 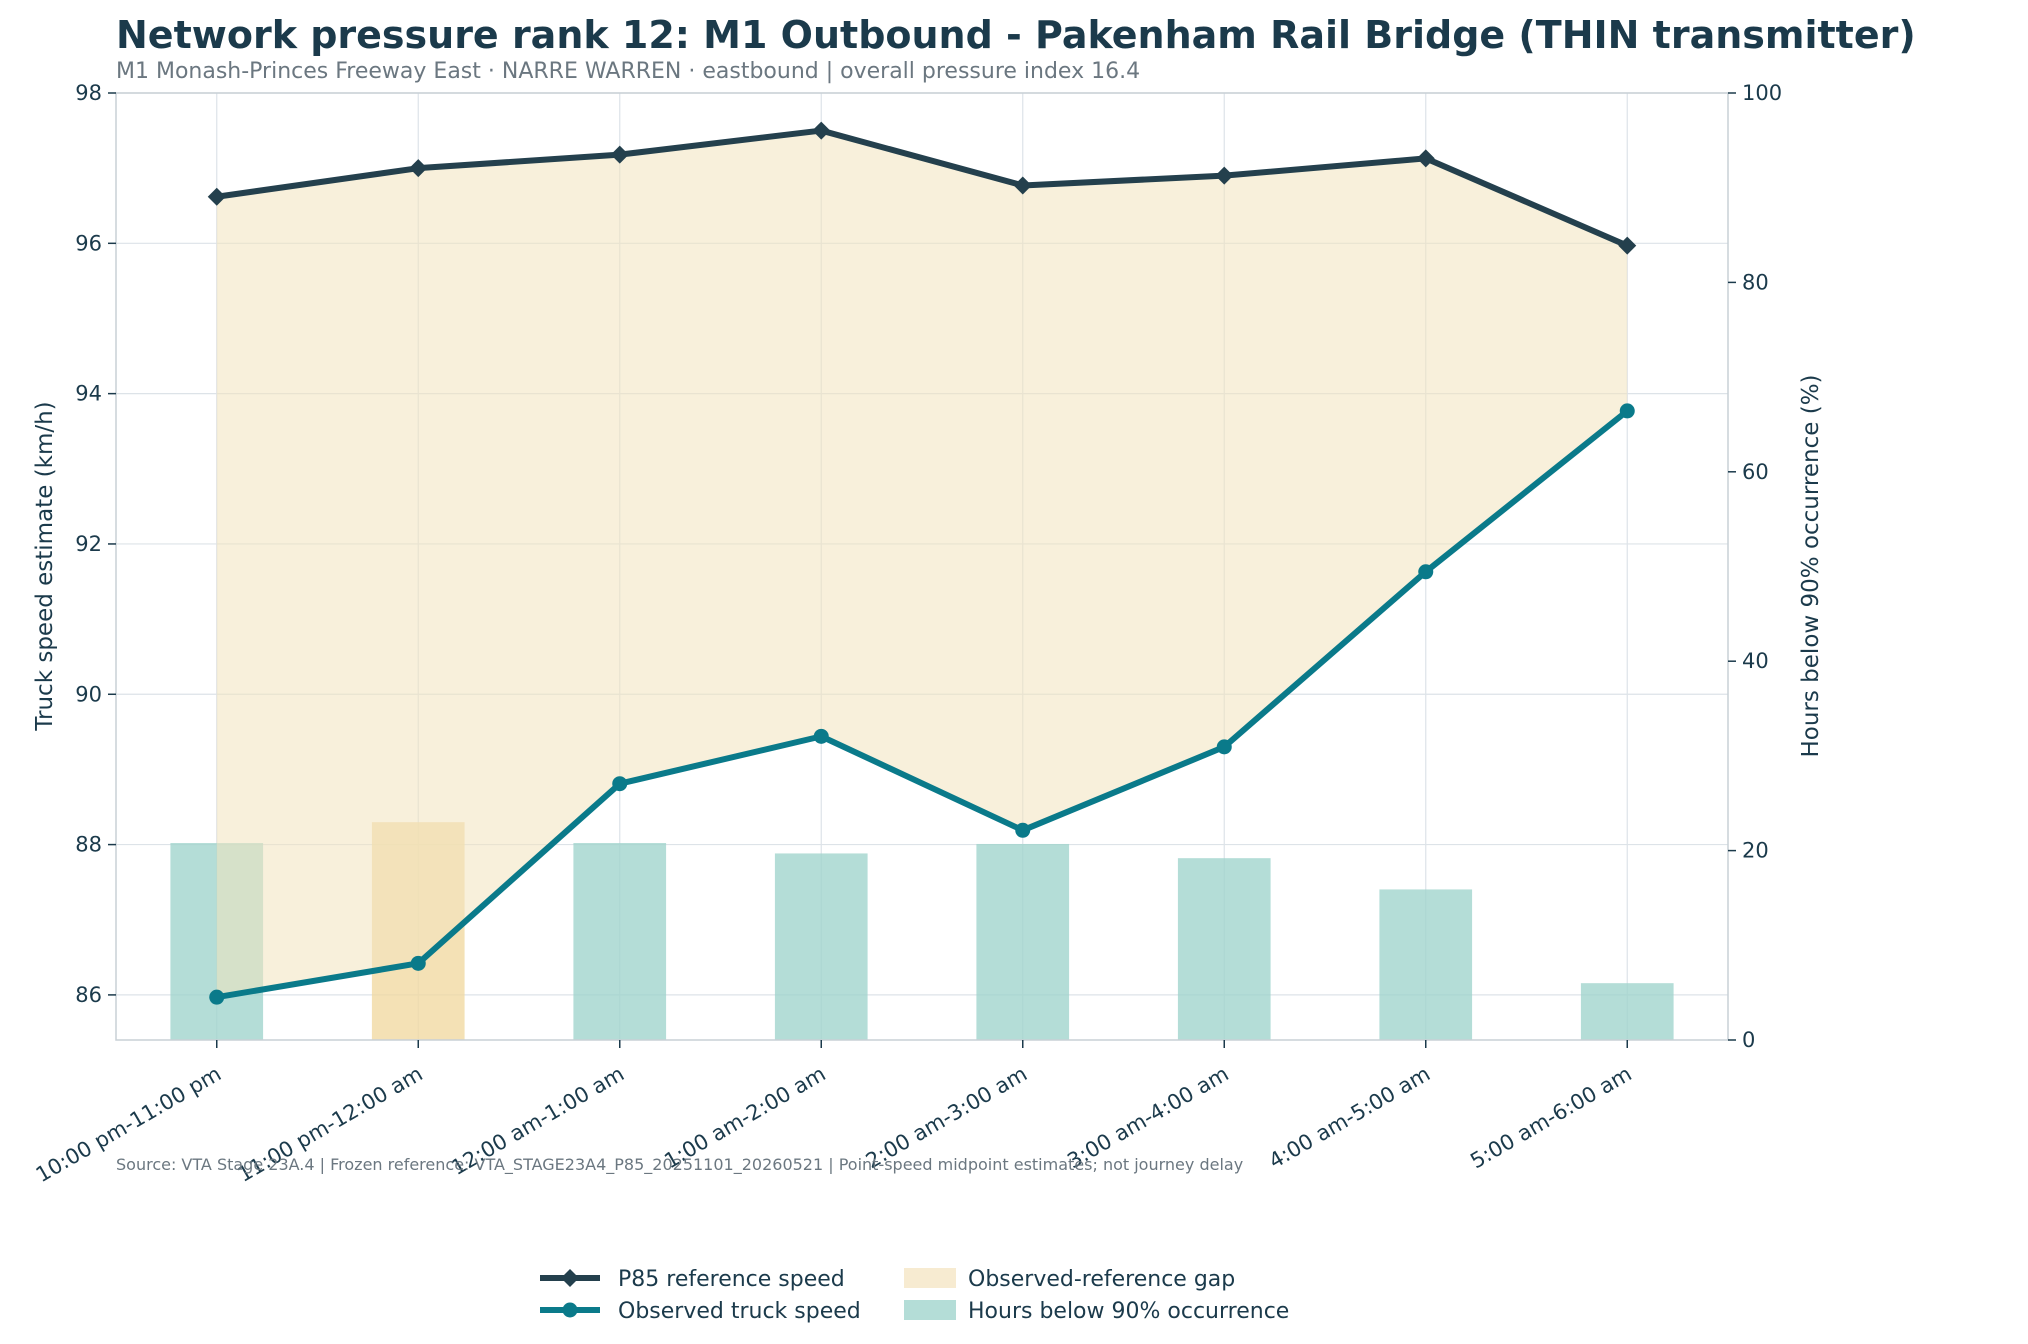 What do you see at coordinates (570, 1278) in the screenshot?
I see `legend-reference-marker` at bounding box center [570, 1278].